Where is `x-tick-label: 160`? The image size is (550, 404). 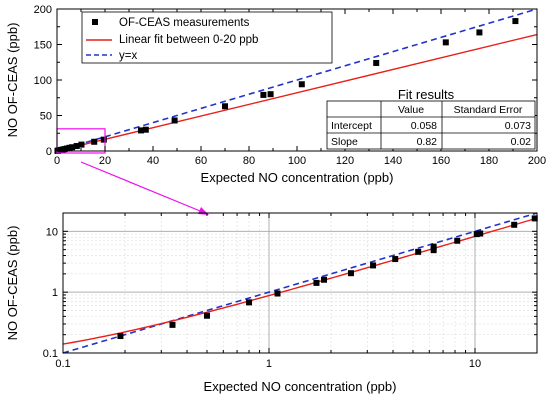
x-tick-label: 160 is located at coordinates (441, 161).